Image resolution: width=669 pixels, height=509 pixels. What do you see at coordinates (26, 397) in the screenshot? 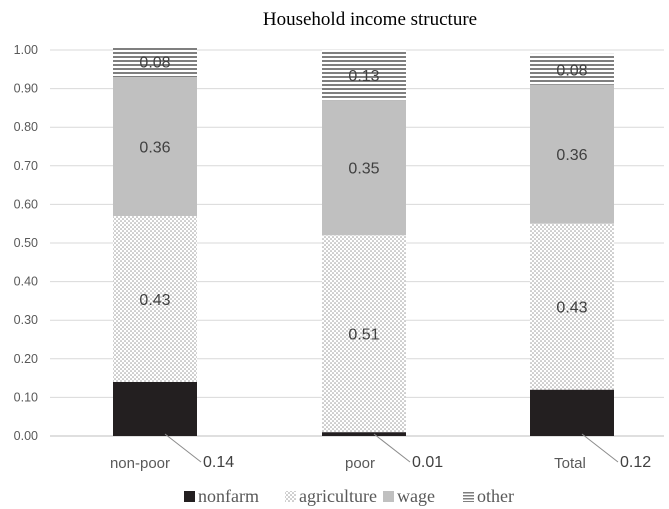
I see `y-tick-label: 0.10` at bounding box center [26, 397].